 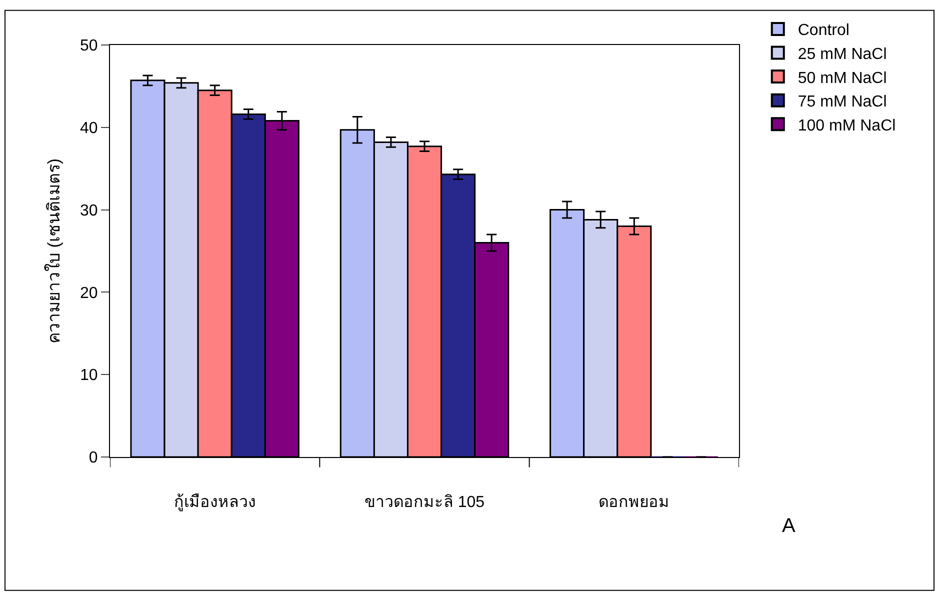 I want to click on y-axis-title: ความยาวใบ (เซนติเมตร), so click(x=54, y=251).